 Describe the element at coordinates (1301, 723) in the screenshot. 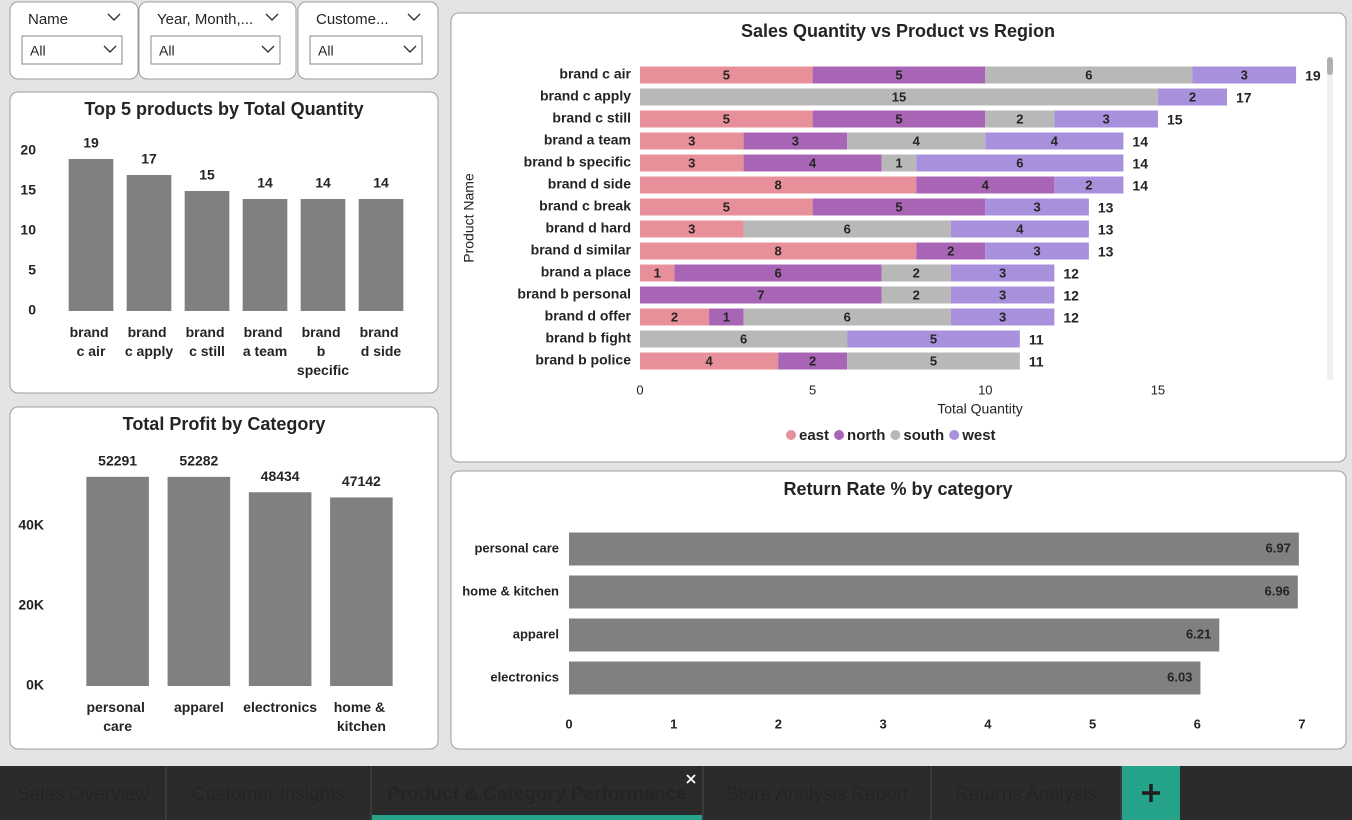

I see `x-tick-label: 7` at that location.